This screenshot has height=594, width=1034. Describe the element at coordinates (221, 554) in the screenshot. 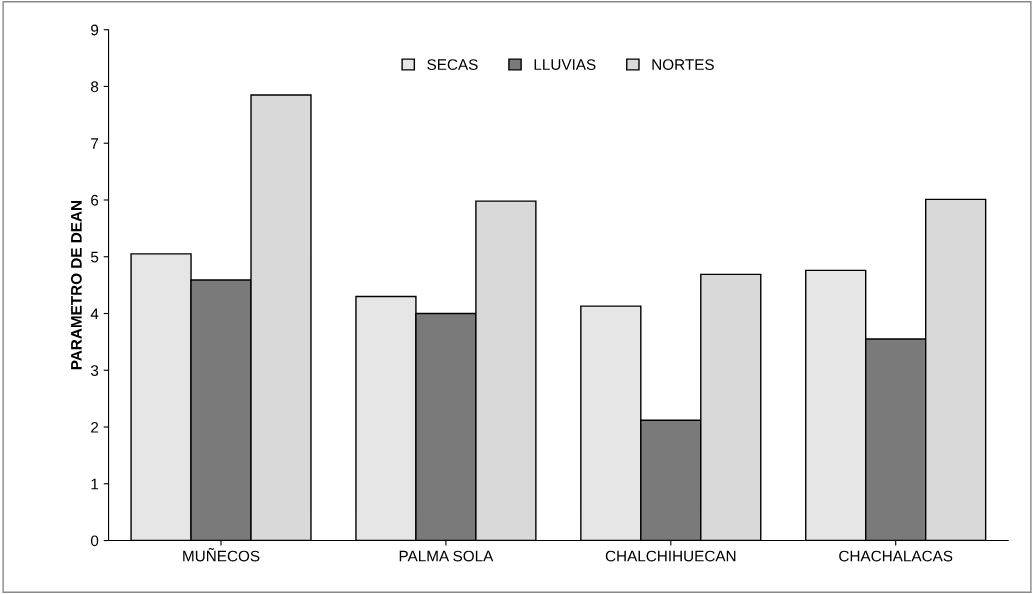

I see `x-tick-label: MUÑECOS` at that location.